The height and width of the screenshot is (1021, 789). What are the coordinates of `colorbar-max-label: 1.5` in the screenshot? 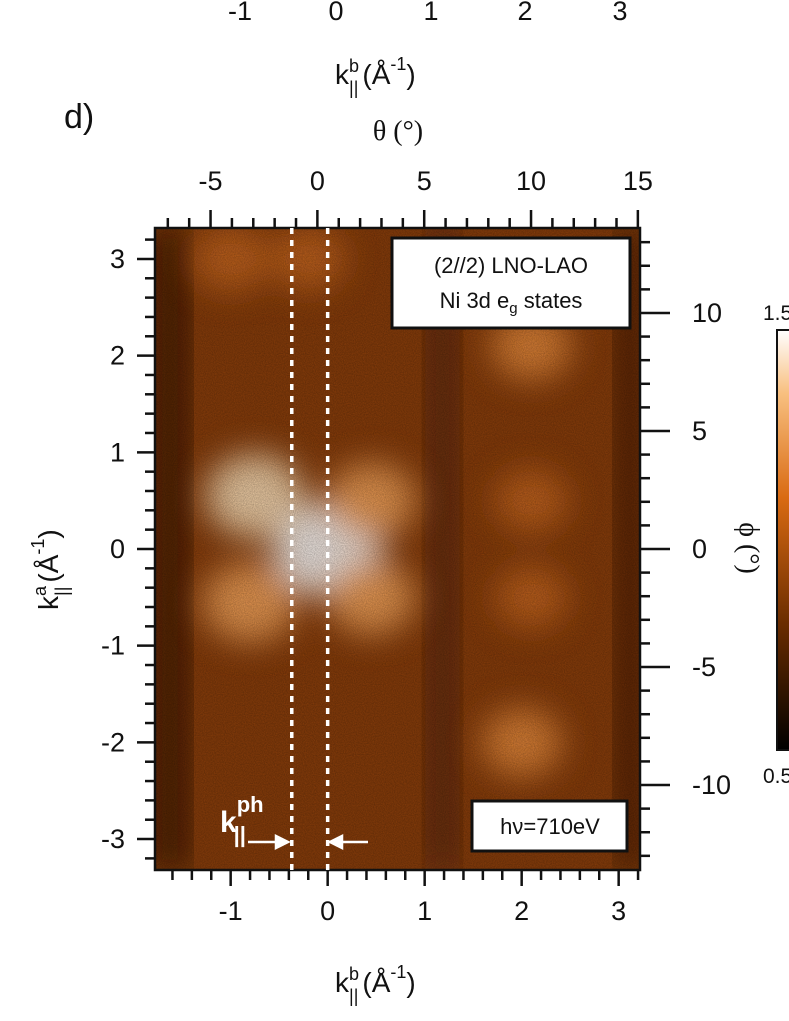 It's located at (776, 313).